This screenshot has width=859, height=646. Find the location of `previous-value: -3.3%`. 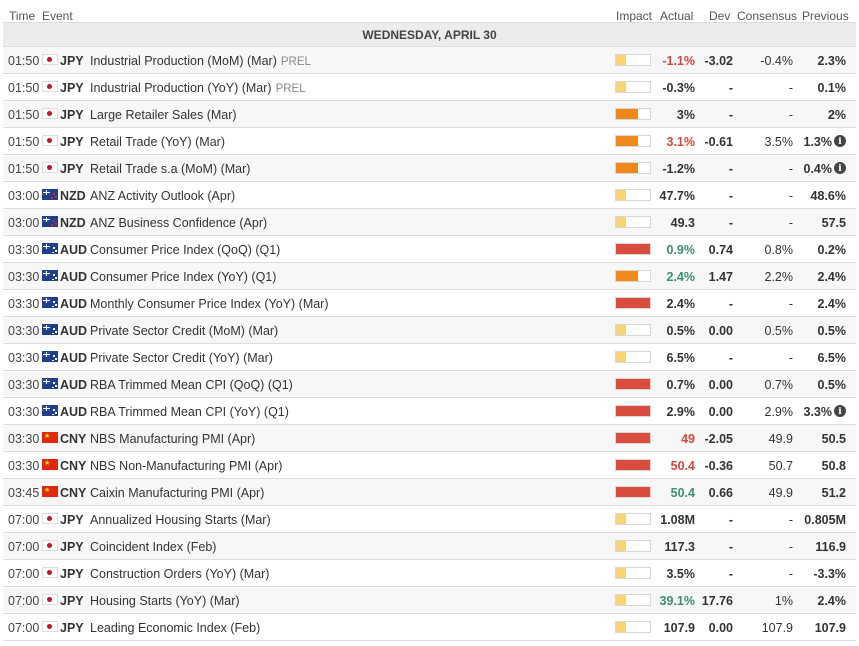

previous-value: -3.3% is located at coordinates (829, 574).